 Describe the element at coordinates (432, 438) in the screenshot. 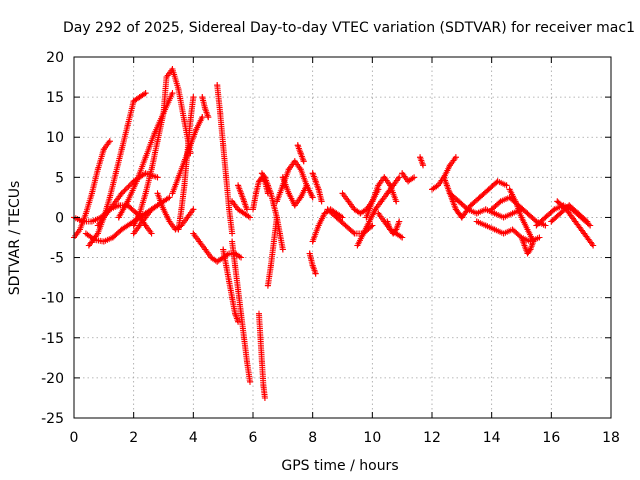

I see `x-tick-label: 12` at that location.